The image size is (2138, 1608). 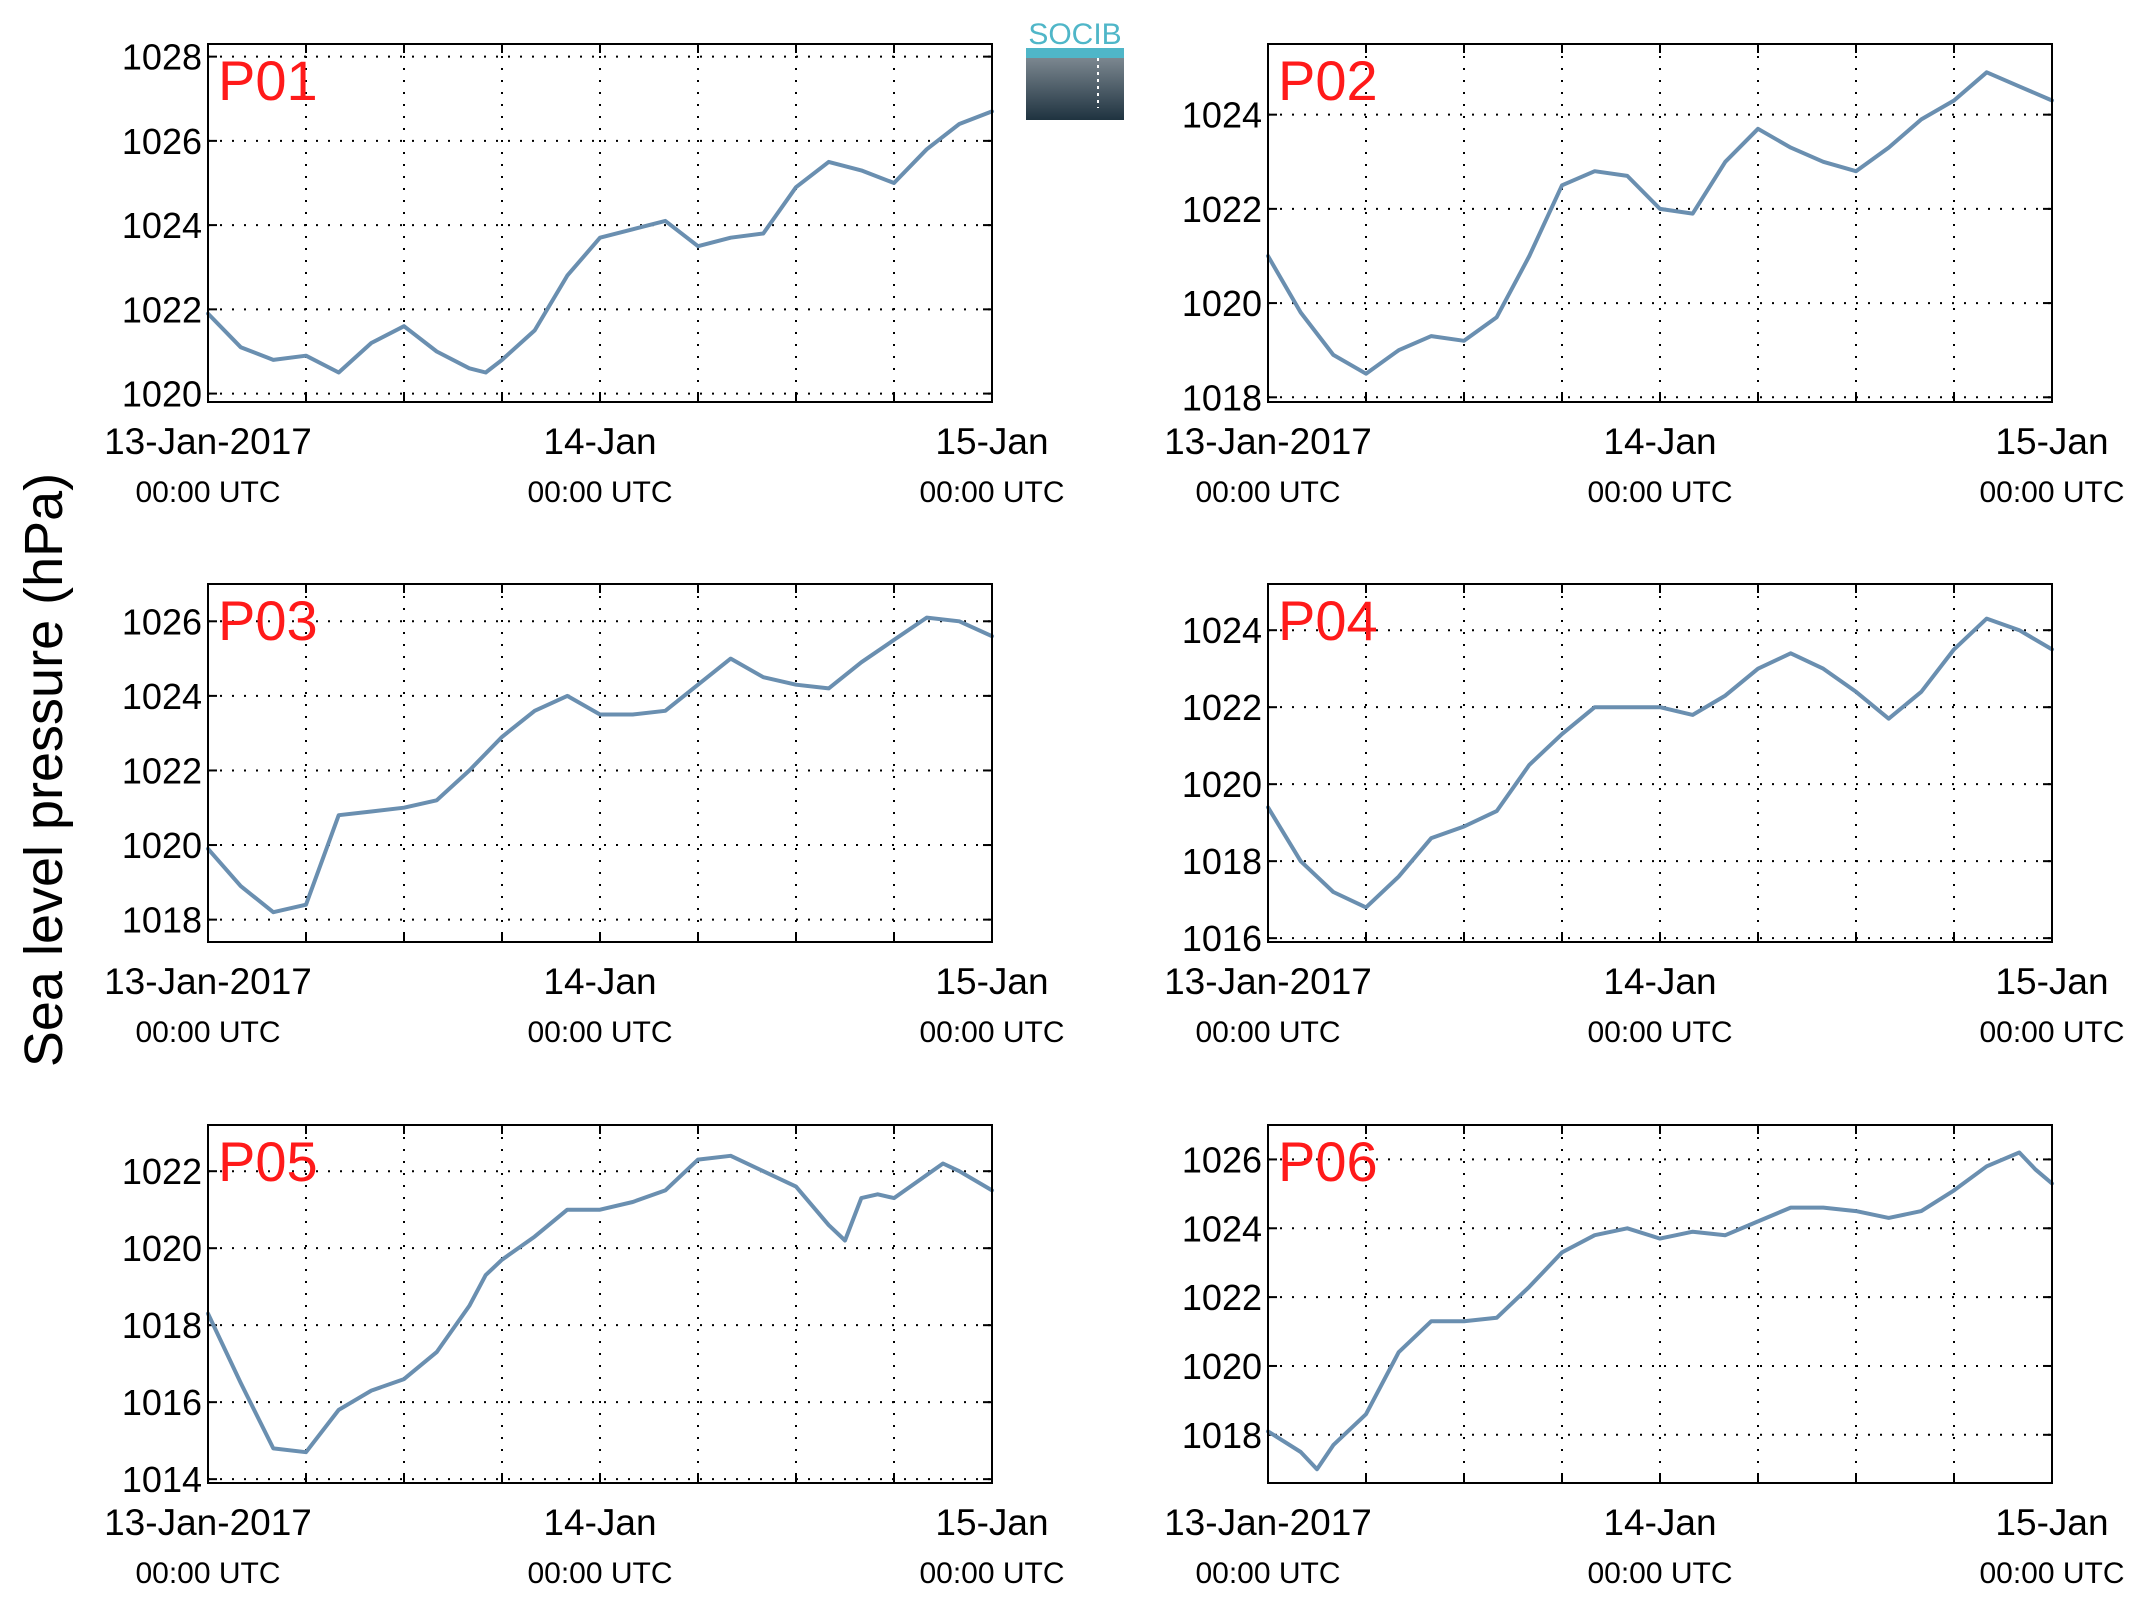 What do you see at coordinates (268, 620) in the screenshot?
I see `panel-label: P03` at bounding box center [268, 620].